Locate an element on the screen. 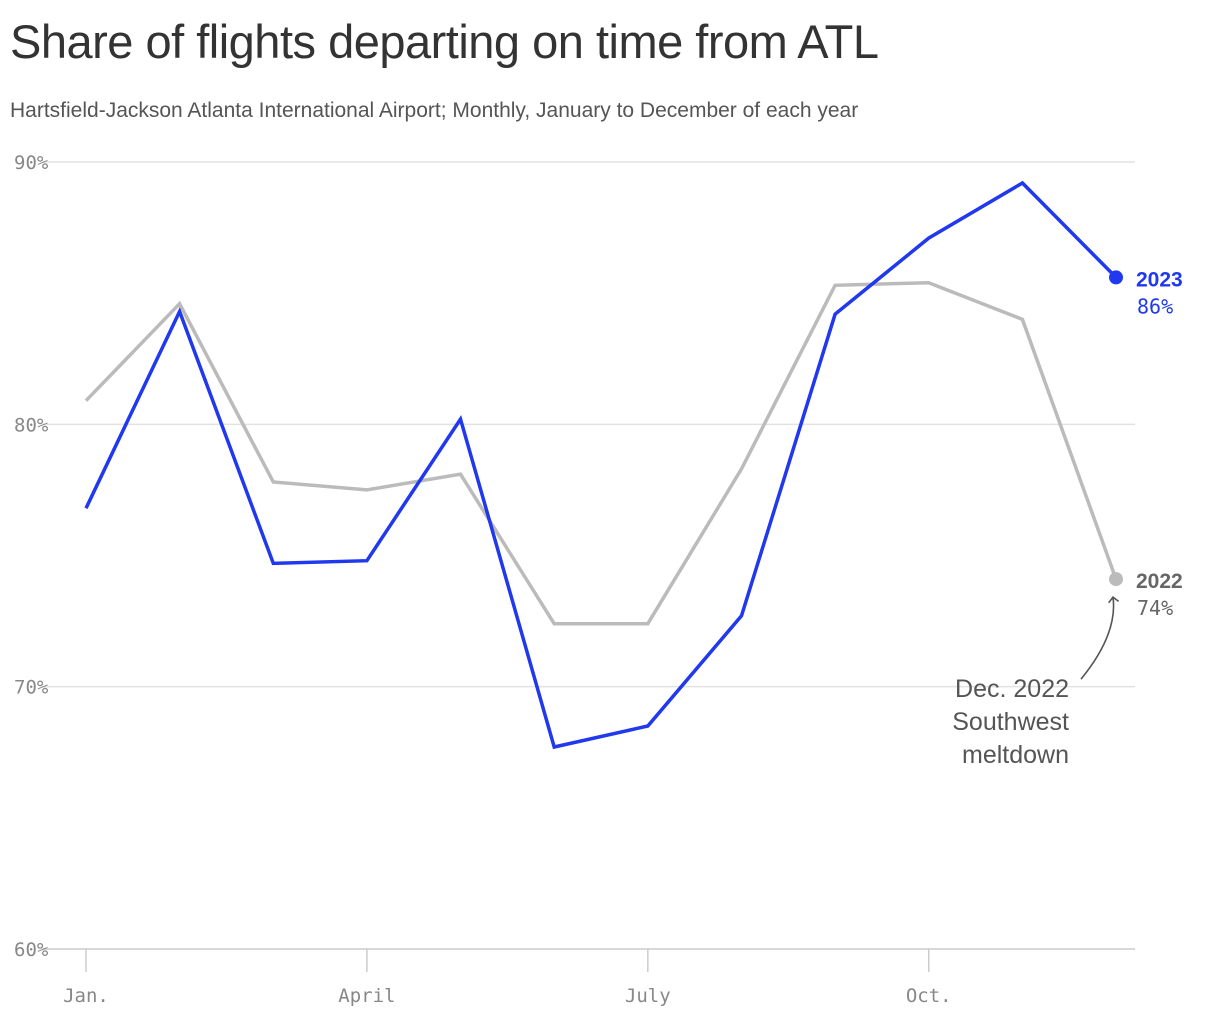  x-tick-label: July is located at coordinates (648, 996).